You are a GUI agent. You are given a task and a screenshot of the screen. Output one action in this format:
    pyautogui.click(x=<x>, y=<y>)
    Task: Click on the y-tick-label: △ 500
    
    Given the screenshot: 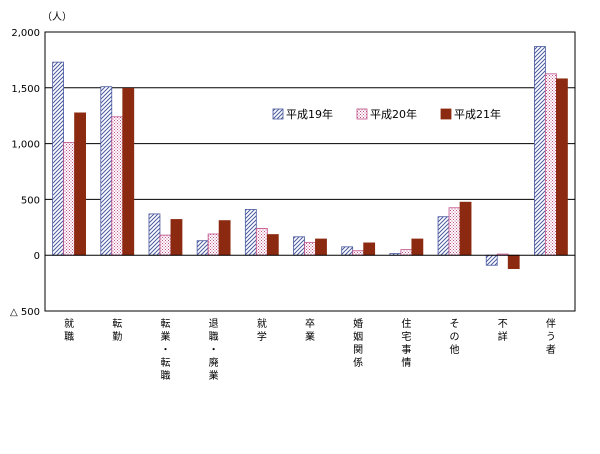 What is the action you would take?
    pyautogui.click(x=25, y=312)
    